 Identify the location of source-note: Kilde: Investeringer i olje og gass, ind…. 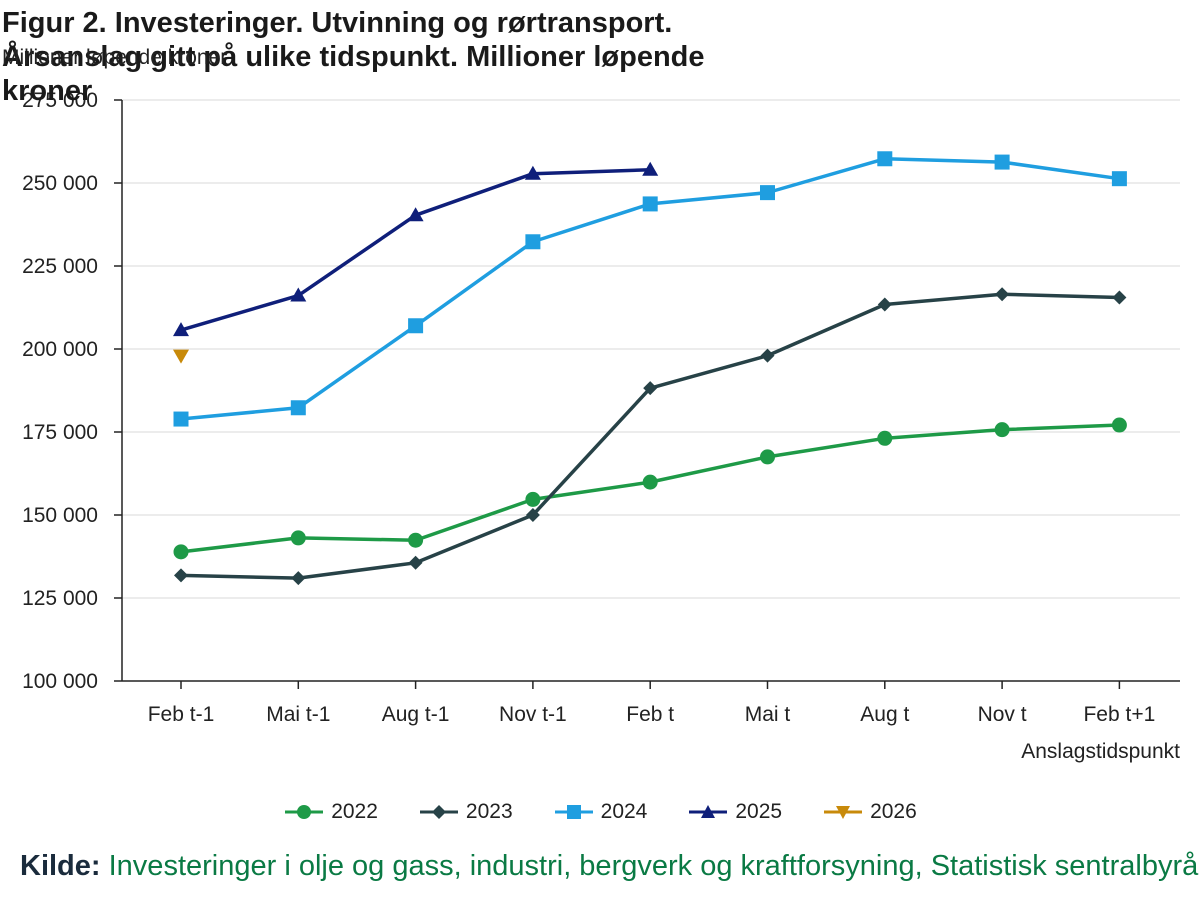
(609, 866).